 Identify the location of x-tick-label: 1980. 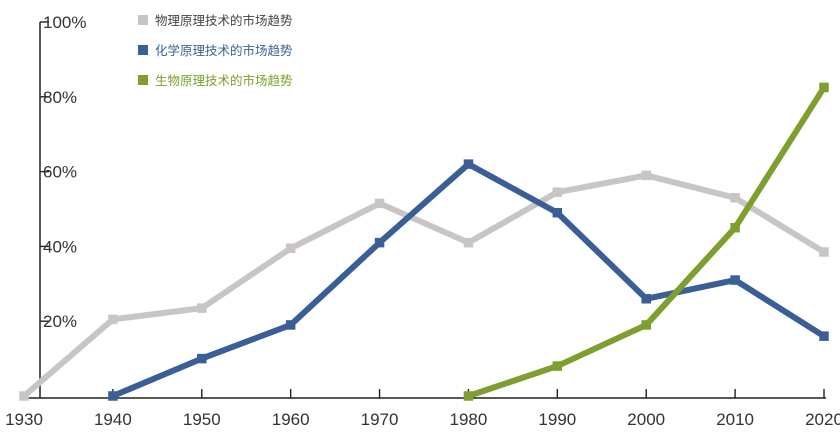
(469, 419).